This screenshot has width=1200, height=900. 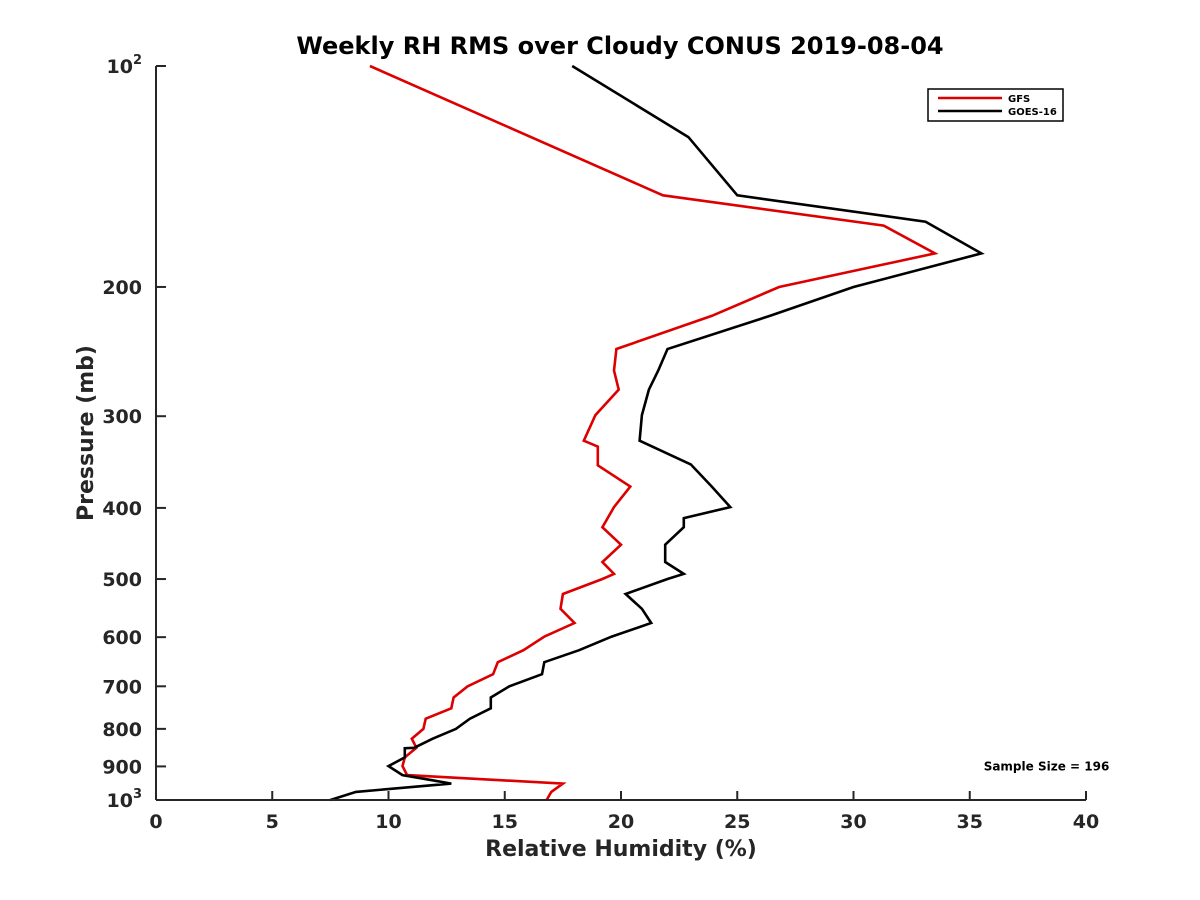 I want to click on legend-label-gfs: GFS, so click(x=1019, y=99).